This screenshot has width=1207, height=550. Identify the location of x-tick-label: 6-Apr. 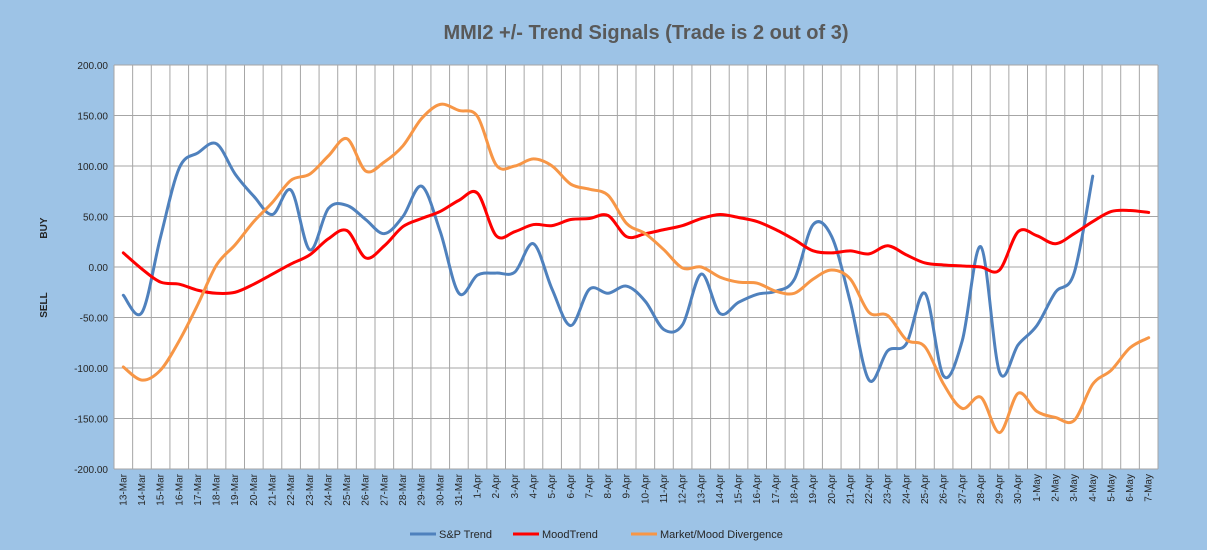
(571, 485).